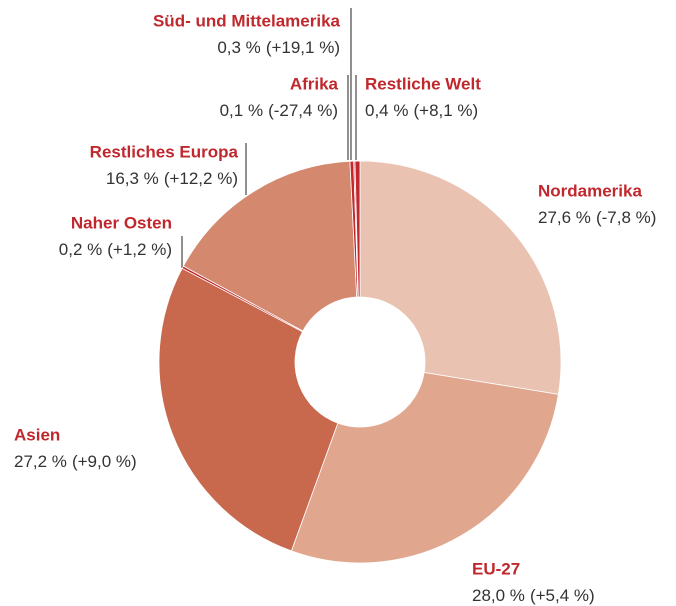 The height and width of the screenshot is (606, 676). I want to click on value-text: 0,1 %, so click(241, 110).